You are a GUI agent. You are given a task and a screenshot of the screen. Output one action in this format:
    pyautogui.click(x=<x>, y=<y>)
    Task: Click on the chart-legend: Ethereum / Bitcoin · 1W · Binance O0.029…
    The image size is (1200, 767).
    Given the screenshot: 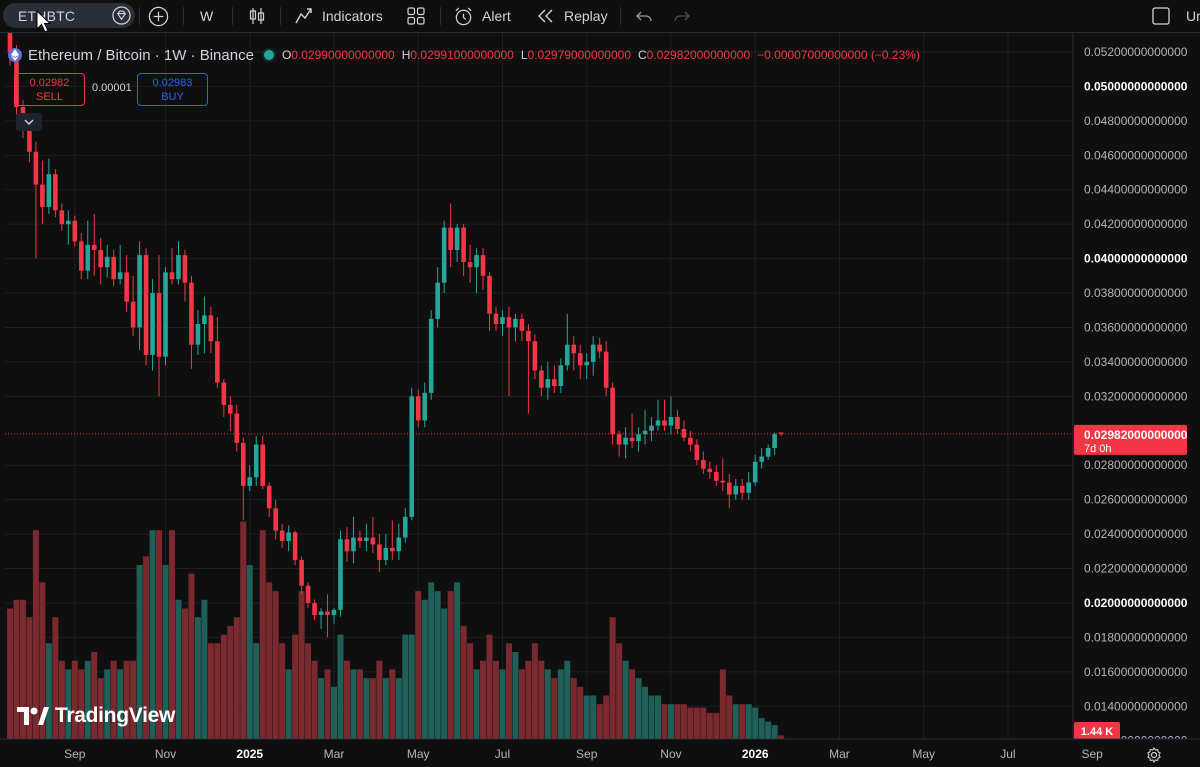 What is the action you would take?
    pyautogui.click(x=464, y=55)
    